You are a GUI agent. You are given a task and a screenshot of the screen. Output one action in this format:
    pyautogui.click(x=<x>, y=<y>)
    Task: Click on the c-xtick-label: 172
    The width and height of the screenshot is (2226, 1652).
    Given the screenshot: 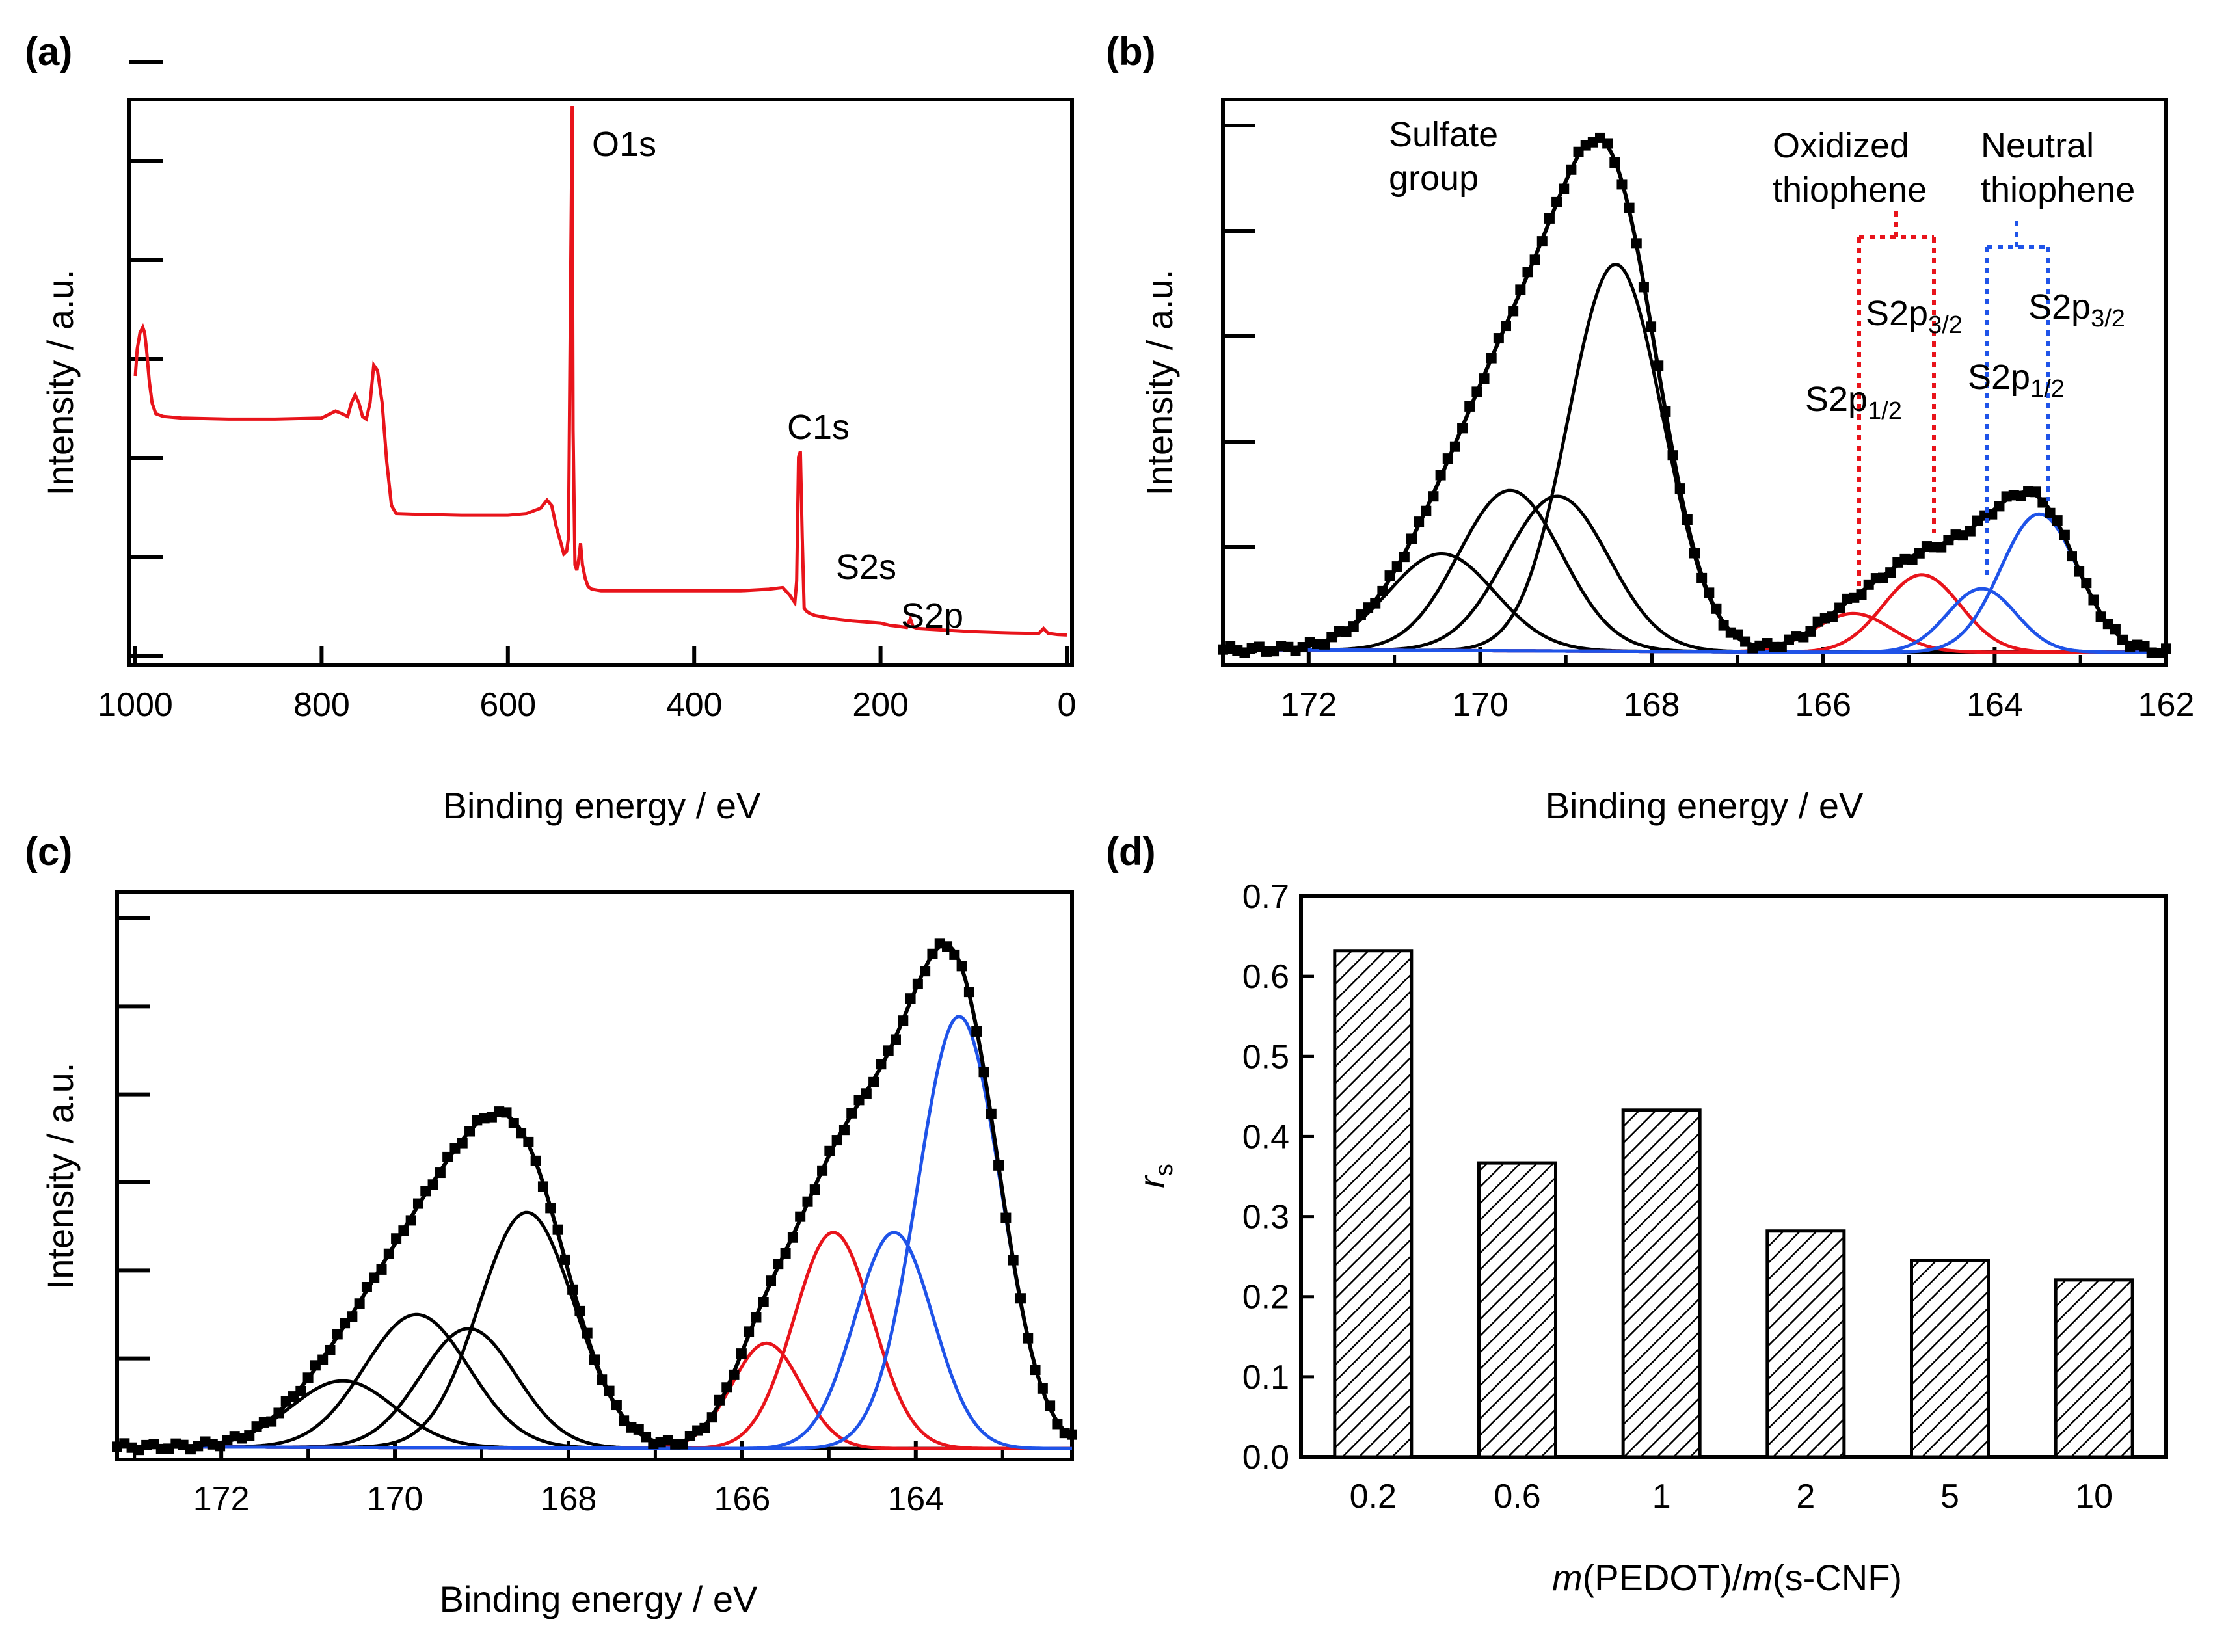 What is the action you would take?
    pyautogui.click(x=222, y=1499)
    